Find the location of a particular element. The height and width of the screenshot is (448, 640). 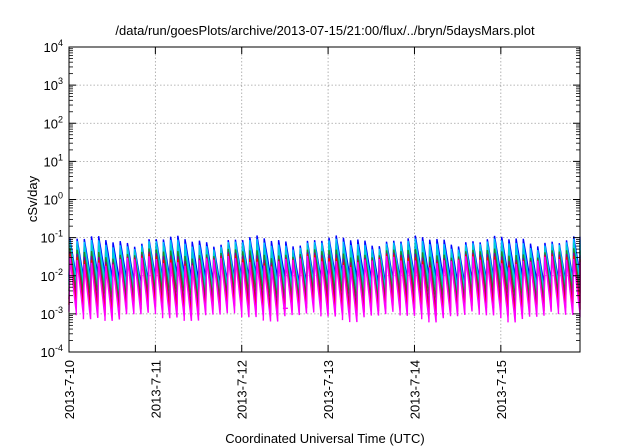

y-tick-label: 10⁻³ is located at coordinates (52, 313).